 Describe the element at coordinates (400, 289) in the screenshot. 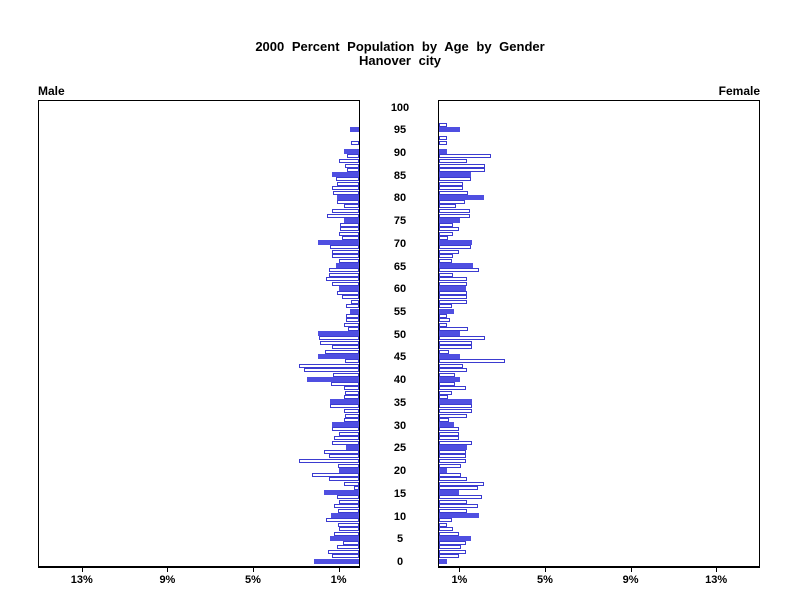

I see `age-label-60: 60` at that location.